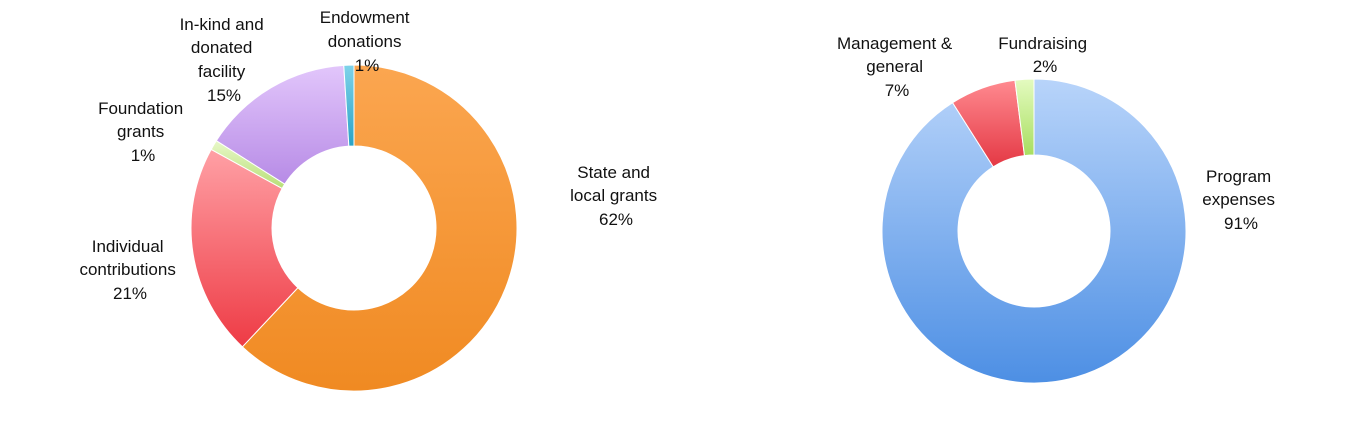 The image size is (1353, 426). Describe the element at coordinates (224, 60) in the screenshot. I see `slice-label-in-kind-and-donated-facility: In-kind and donated facility 15%` at that location.